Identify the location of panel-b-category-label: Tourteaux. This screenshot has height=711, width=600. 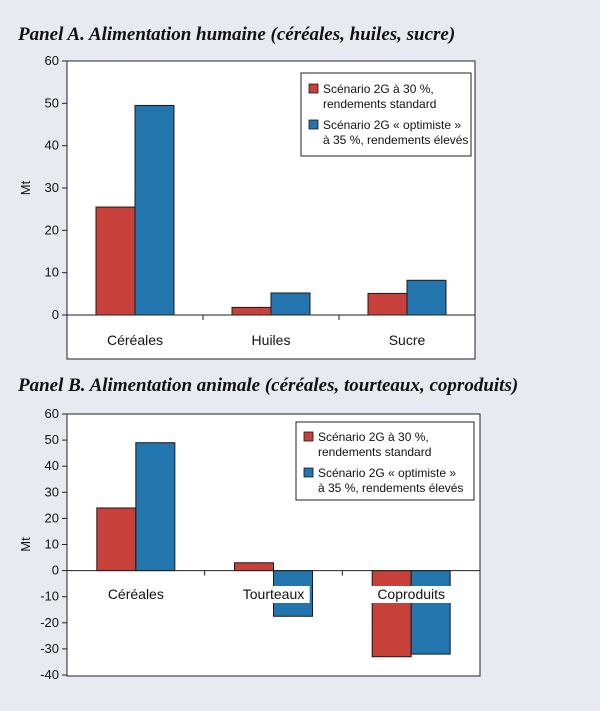
(273, 594).